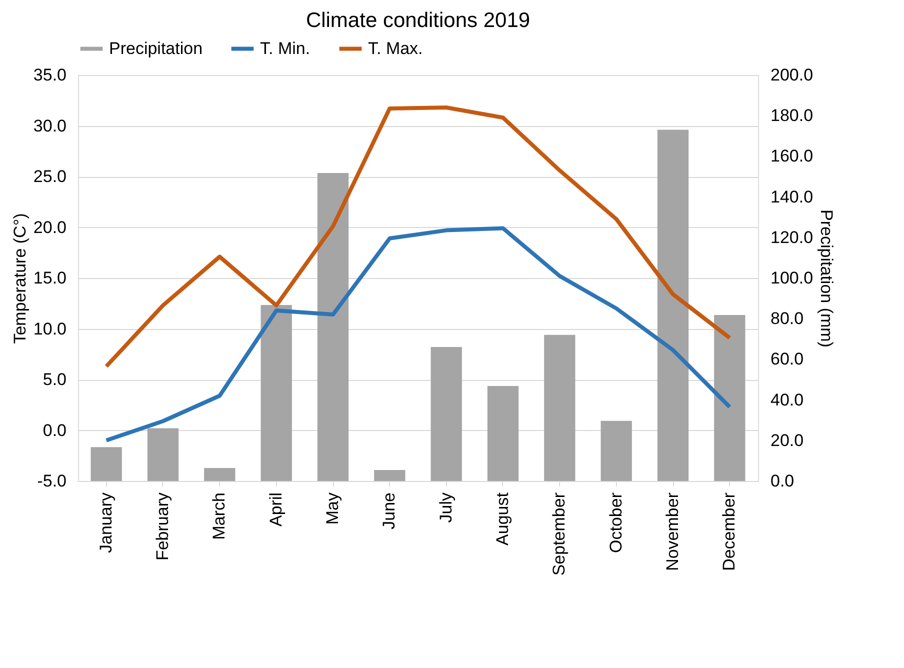  What do you see at coordinates (826, 279) in the screenshot?
I see `y2-axis-title: Precipitation (mm)` at bounding box center [826, 279].